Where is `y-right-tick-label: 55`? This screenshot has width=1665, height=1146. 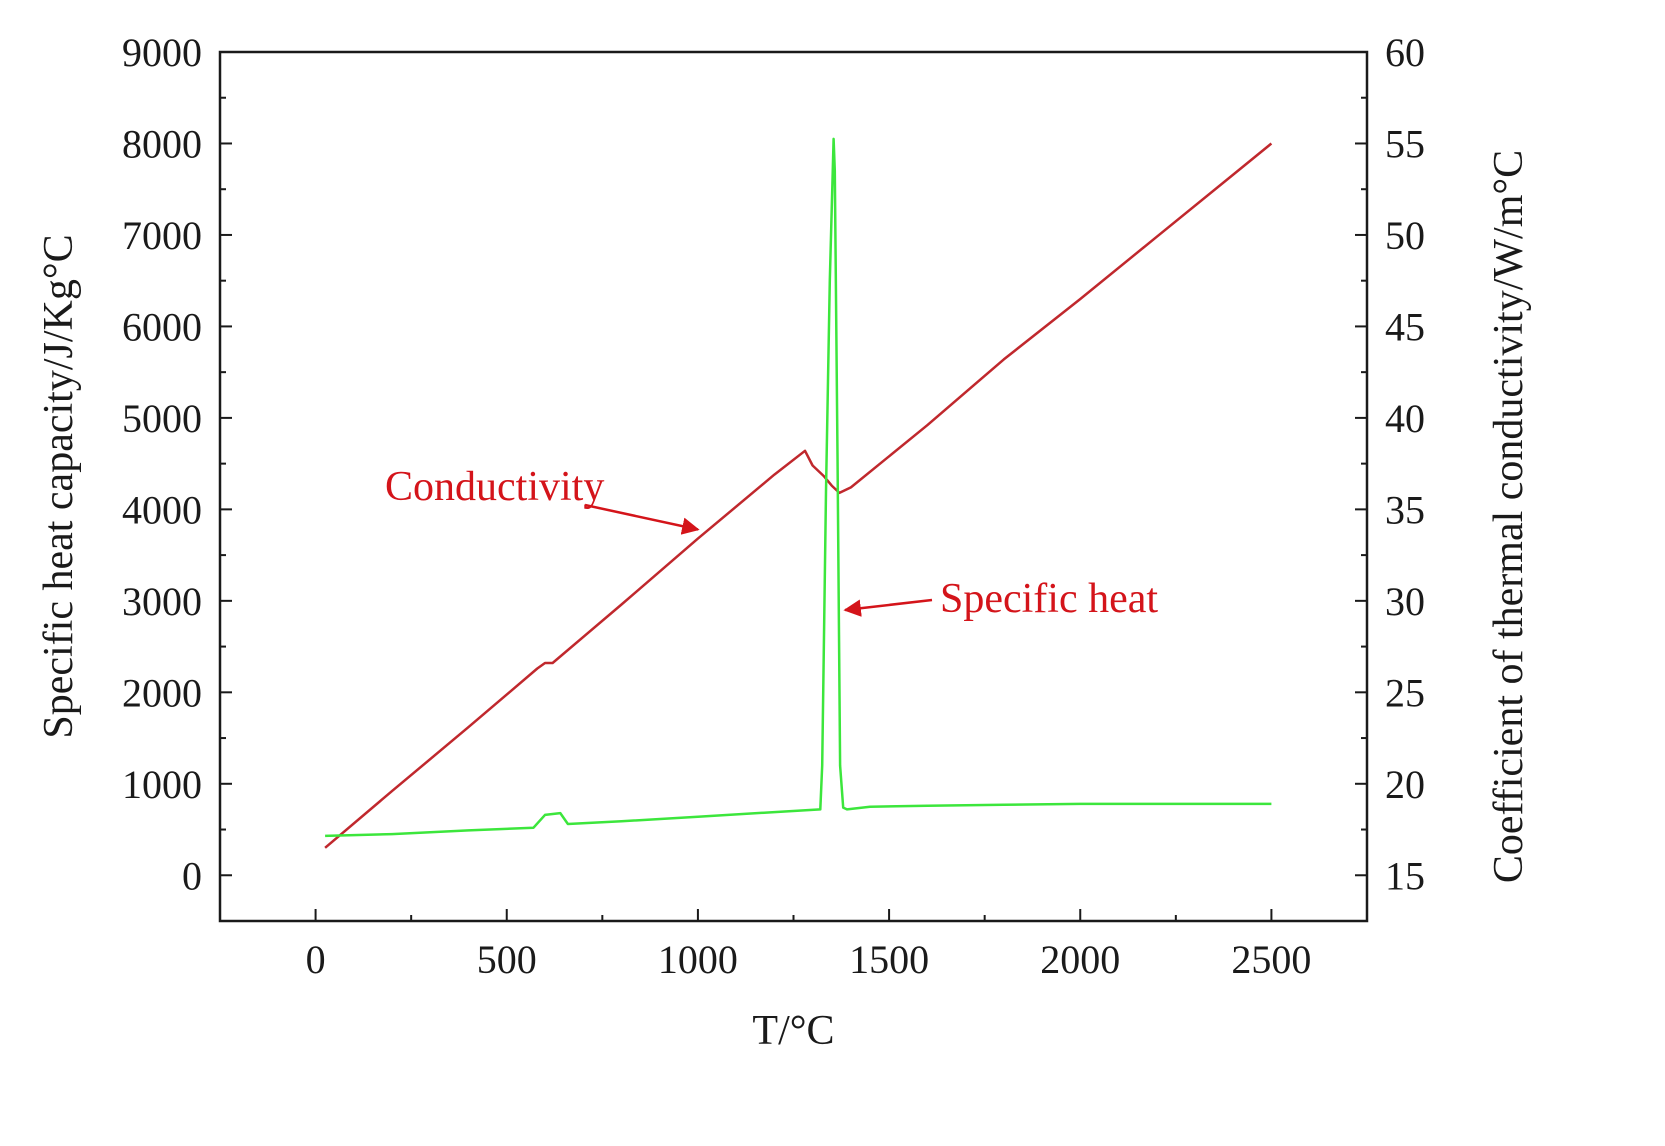 y-right-tick-label: 55 is located at coordinates (1405, 143).